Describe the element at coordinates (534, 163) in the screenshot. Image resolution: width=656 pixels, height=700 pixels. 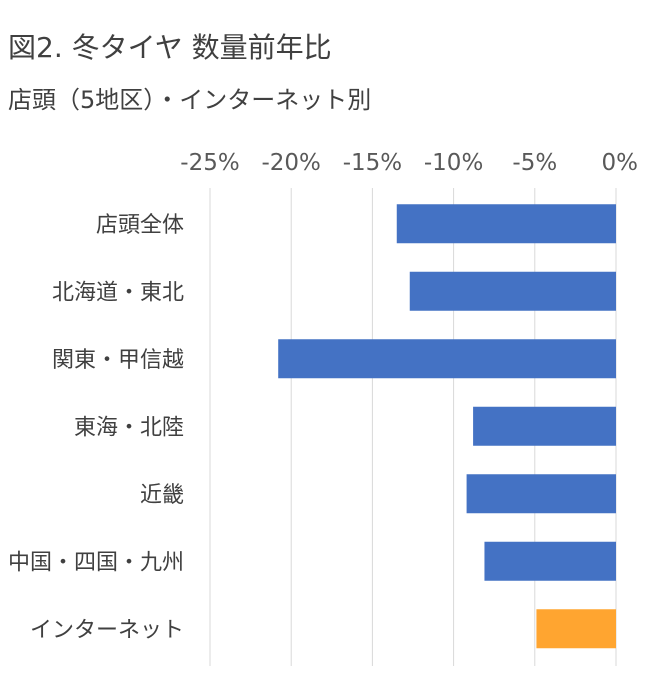
I see `x-tick-label: -5%` at that location.